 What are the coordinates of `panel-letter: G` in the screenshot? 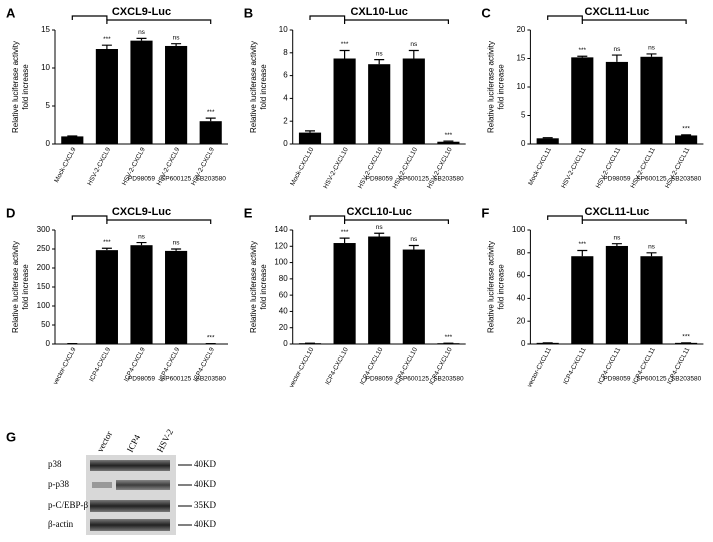 It's located at (11, 436).